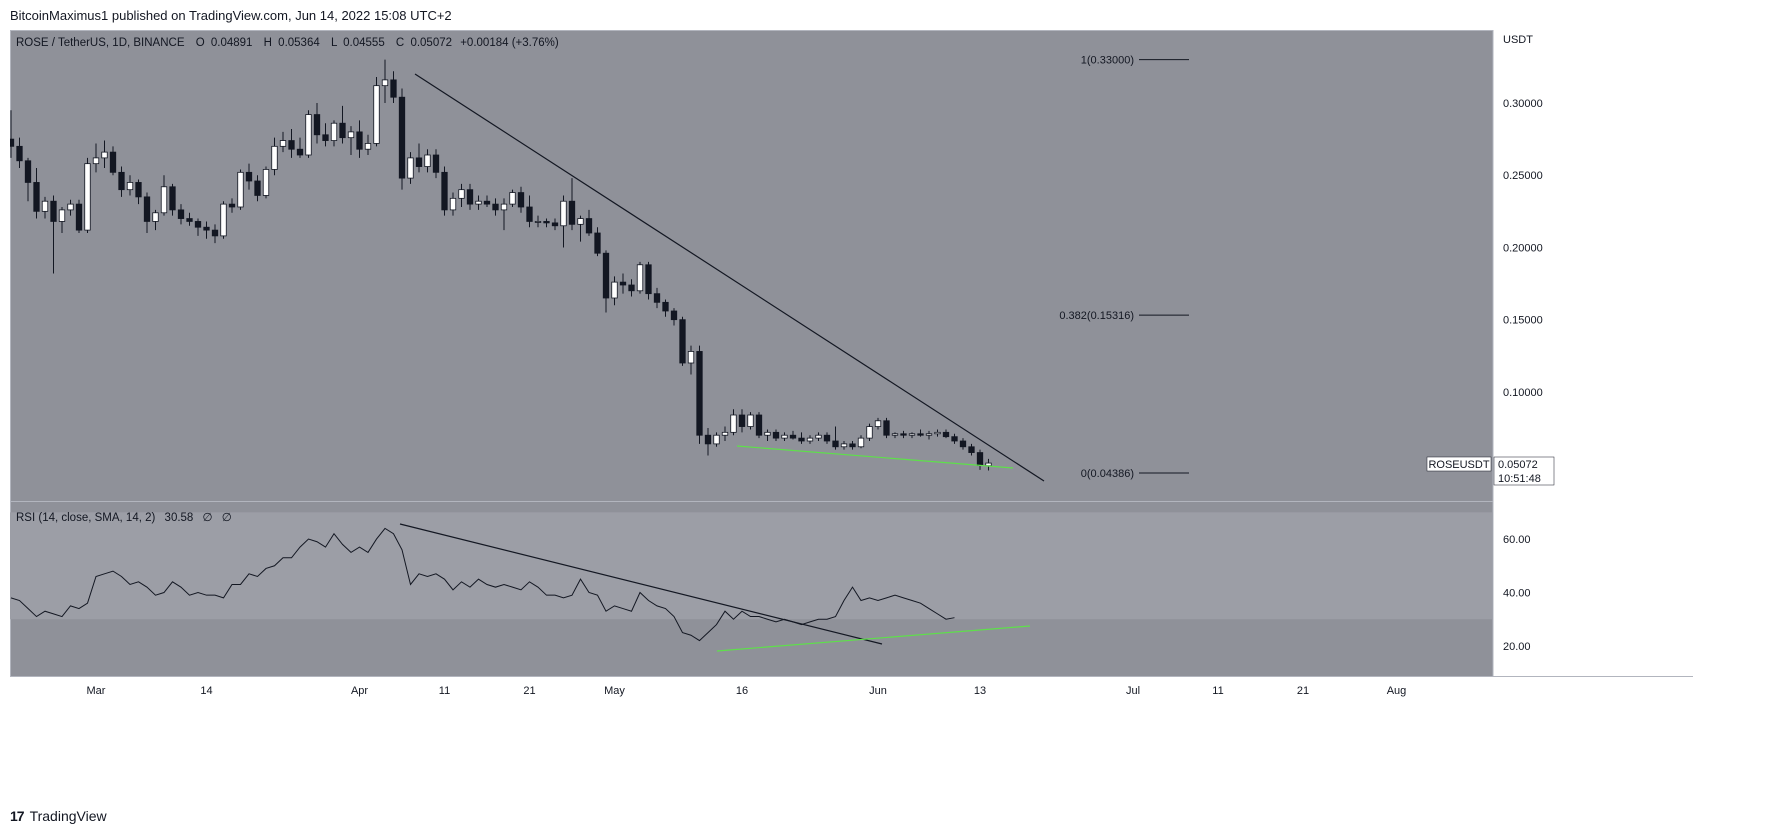 The height and width of the screenshot is (836, 1777). I want to click on footer: 17 TradingView, so click(58, 816).